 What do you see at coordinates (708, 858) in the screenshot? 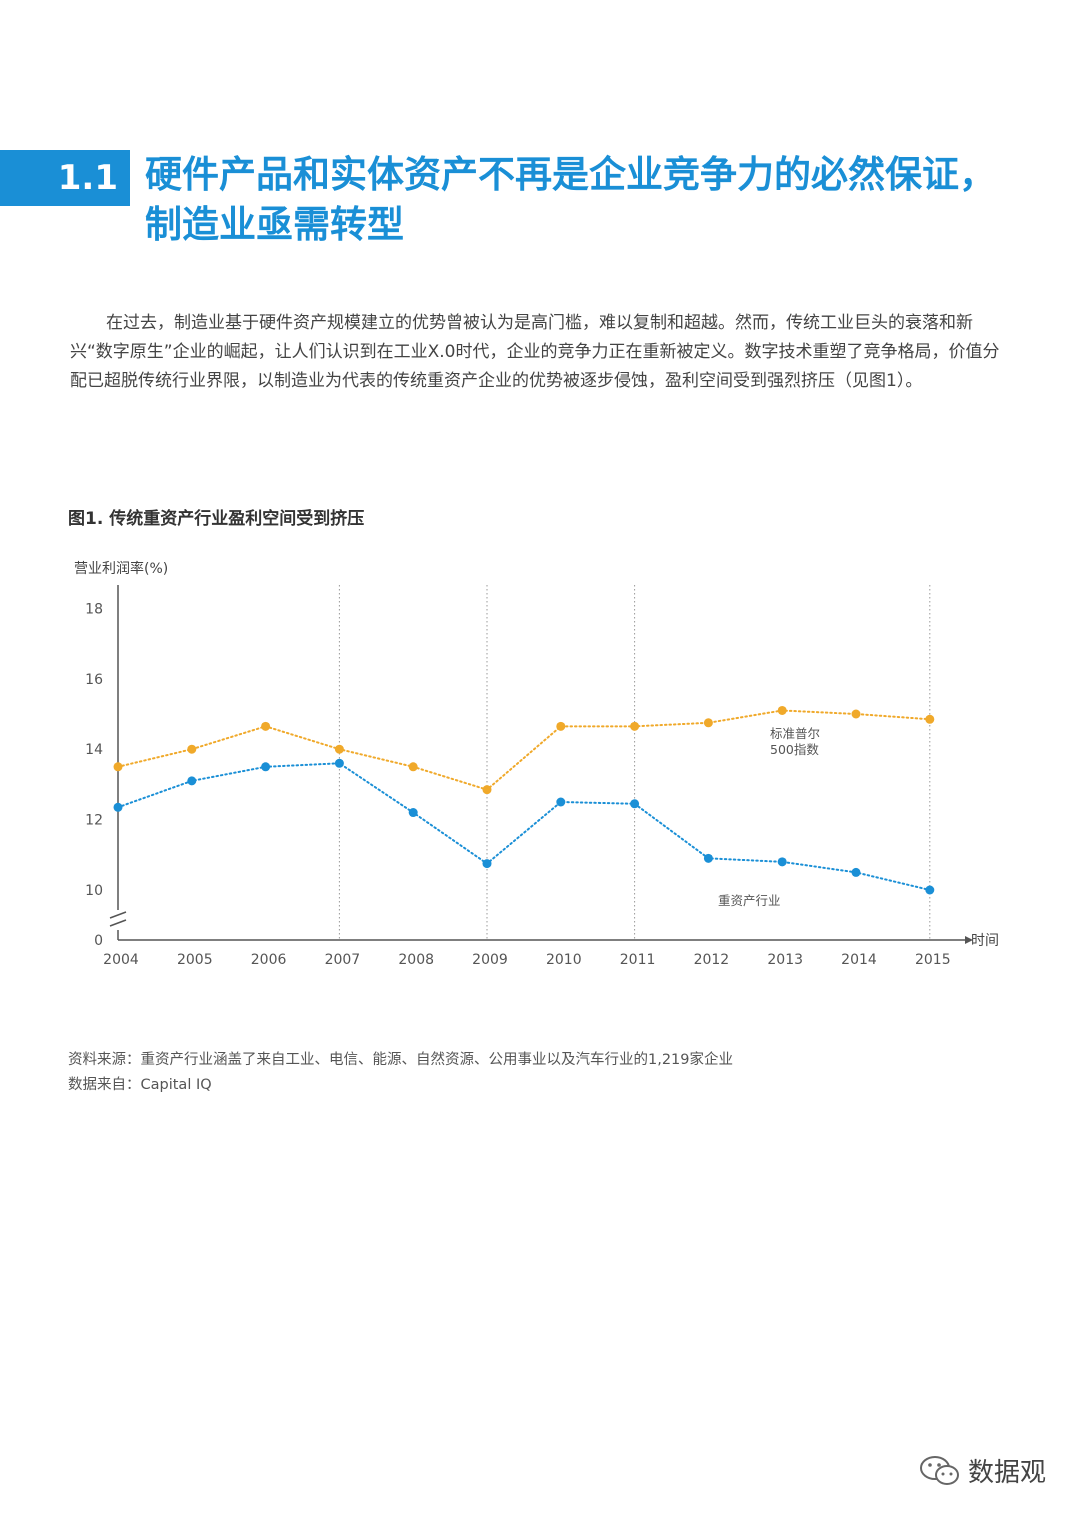
I see `point-1-2012` at bounding box center [708, 858].